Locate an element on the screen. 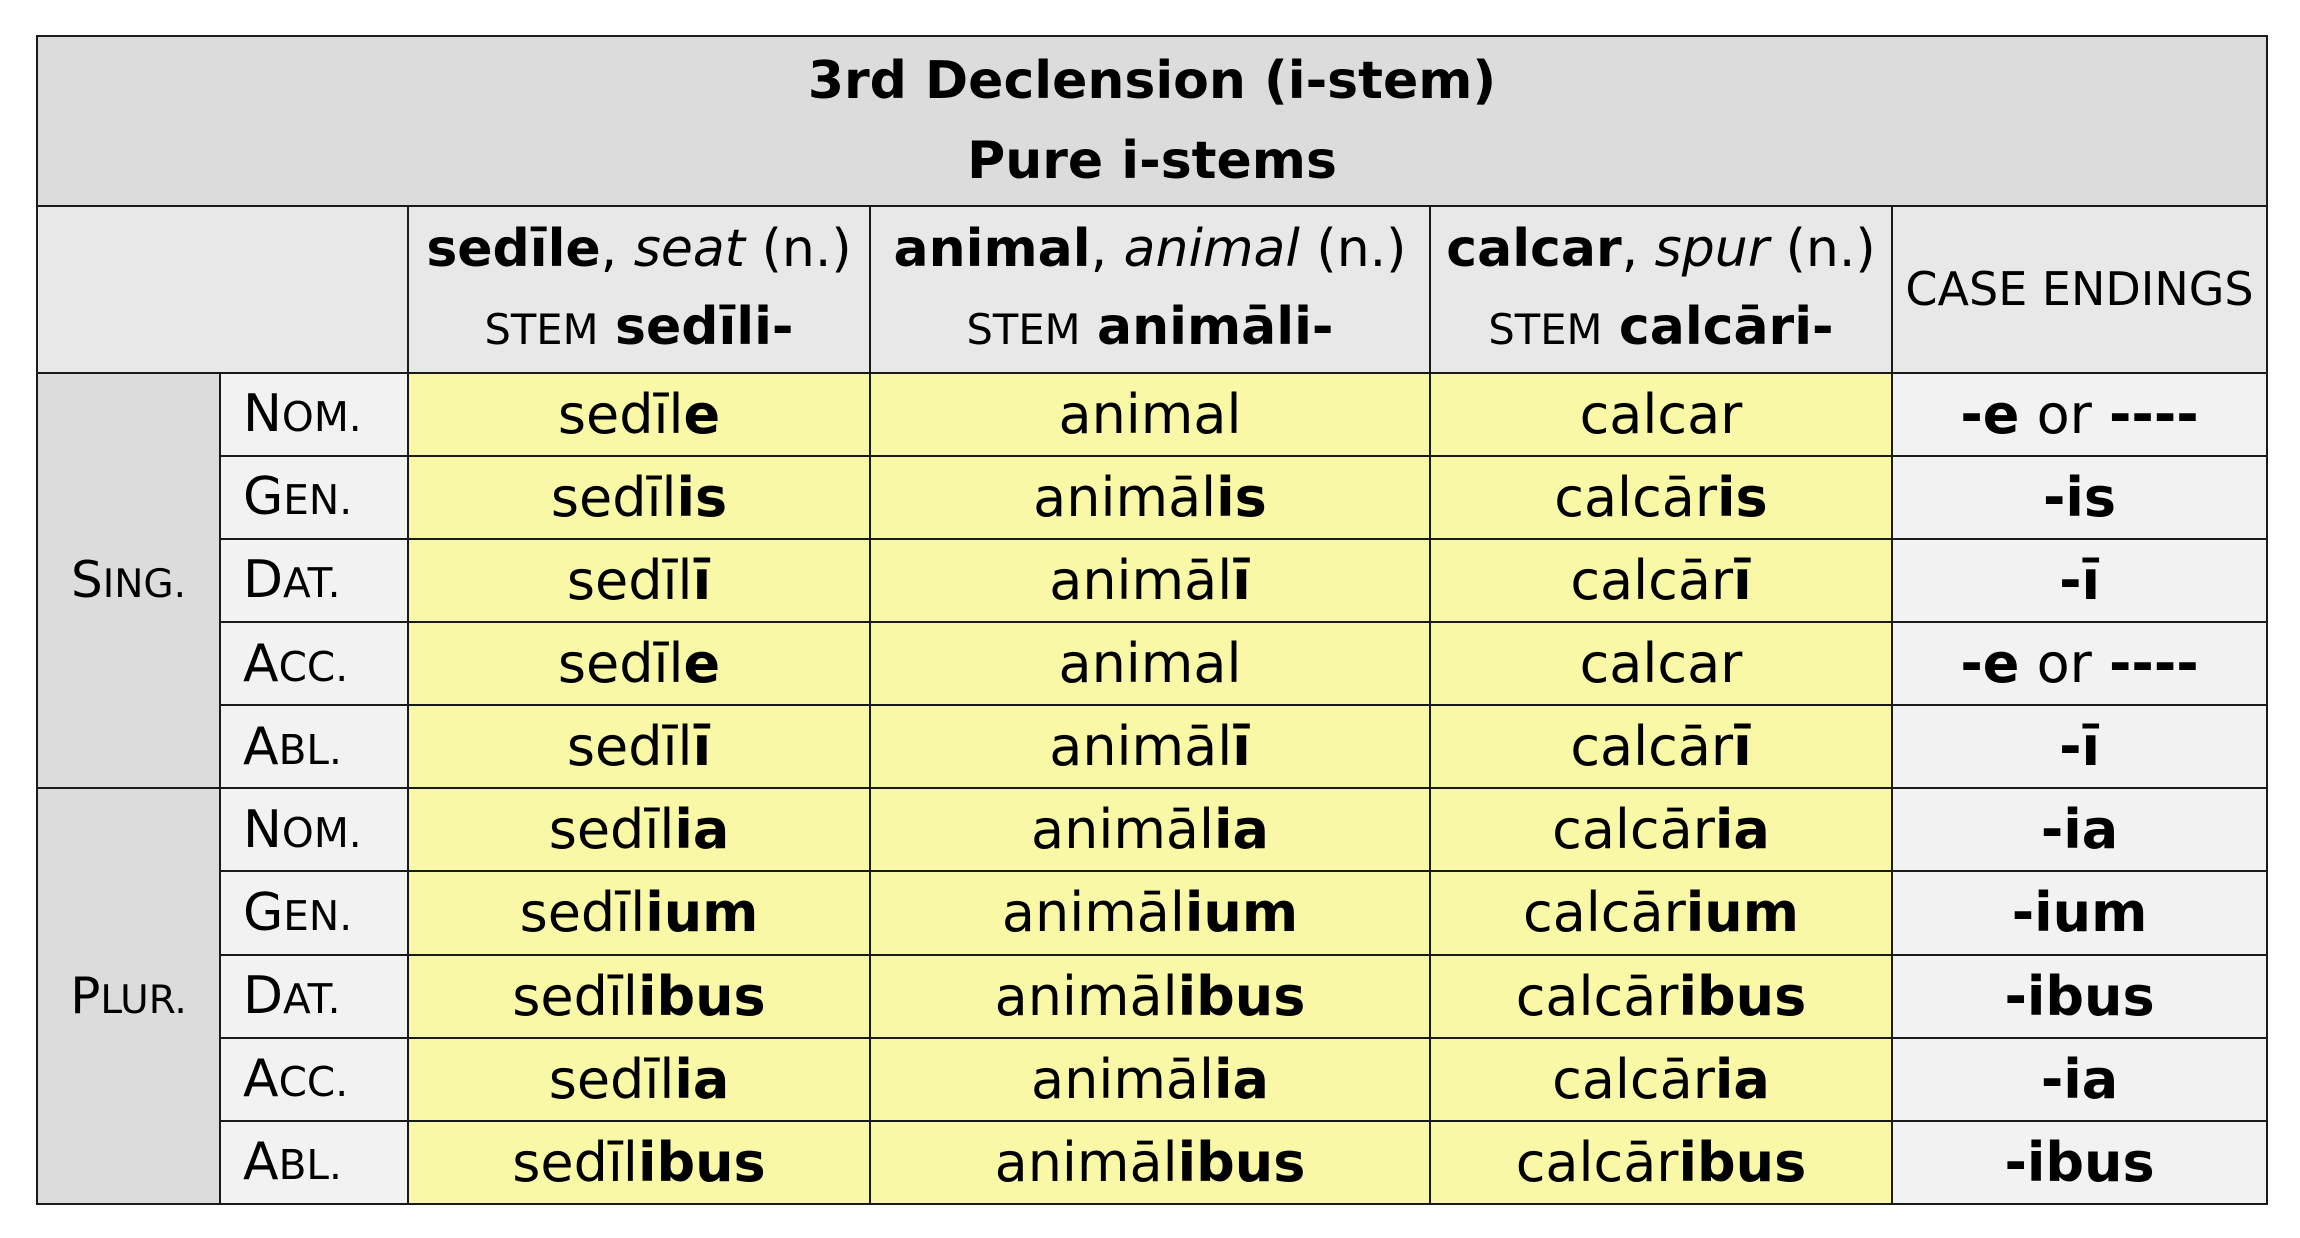 The height and width of the screenshot is (1238, 2300). number-label-singular: SING. is located at coordinates (128, 580).